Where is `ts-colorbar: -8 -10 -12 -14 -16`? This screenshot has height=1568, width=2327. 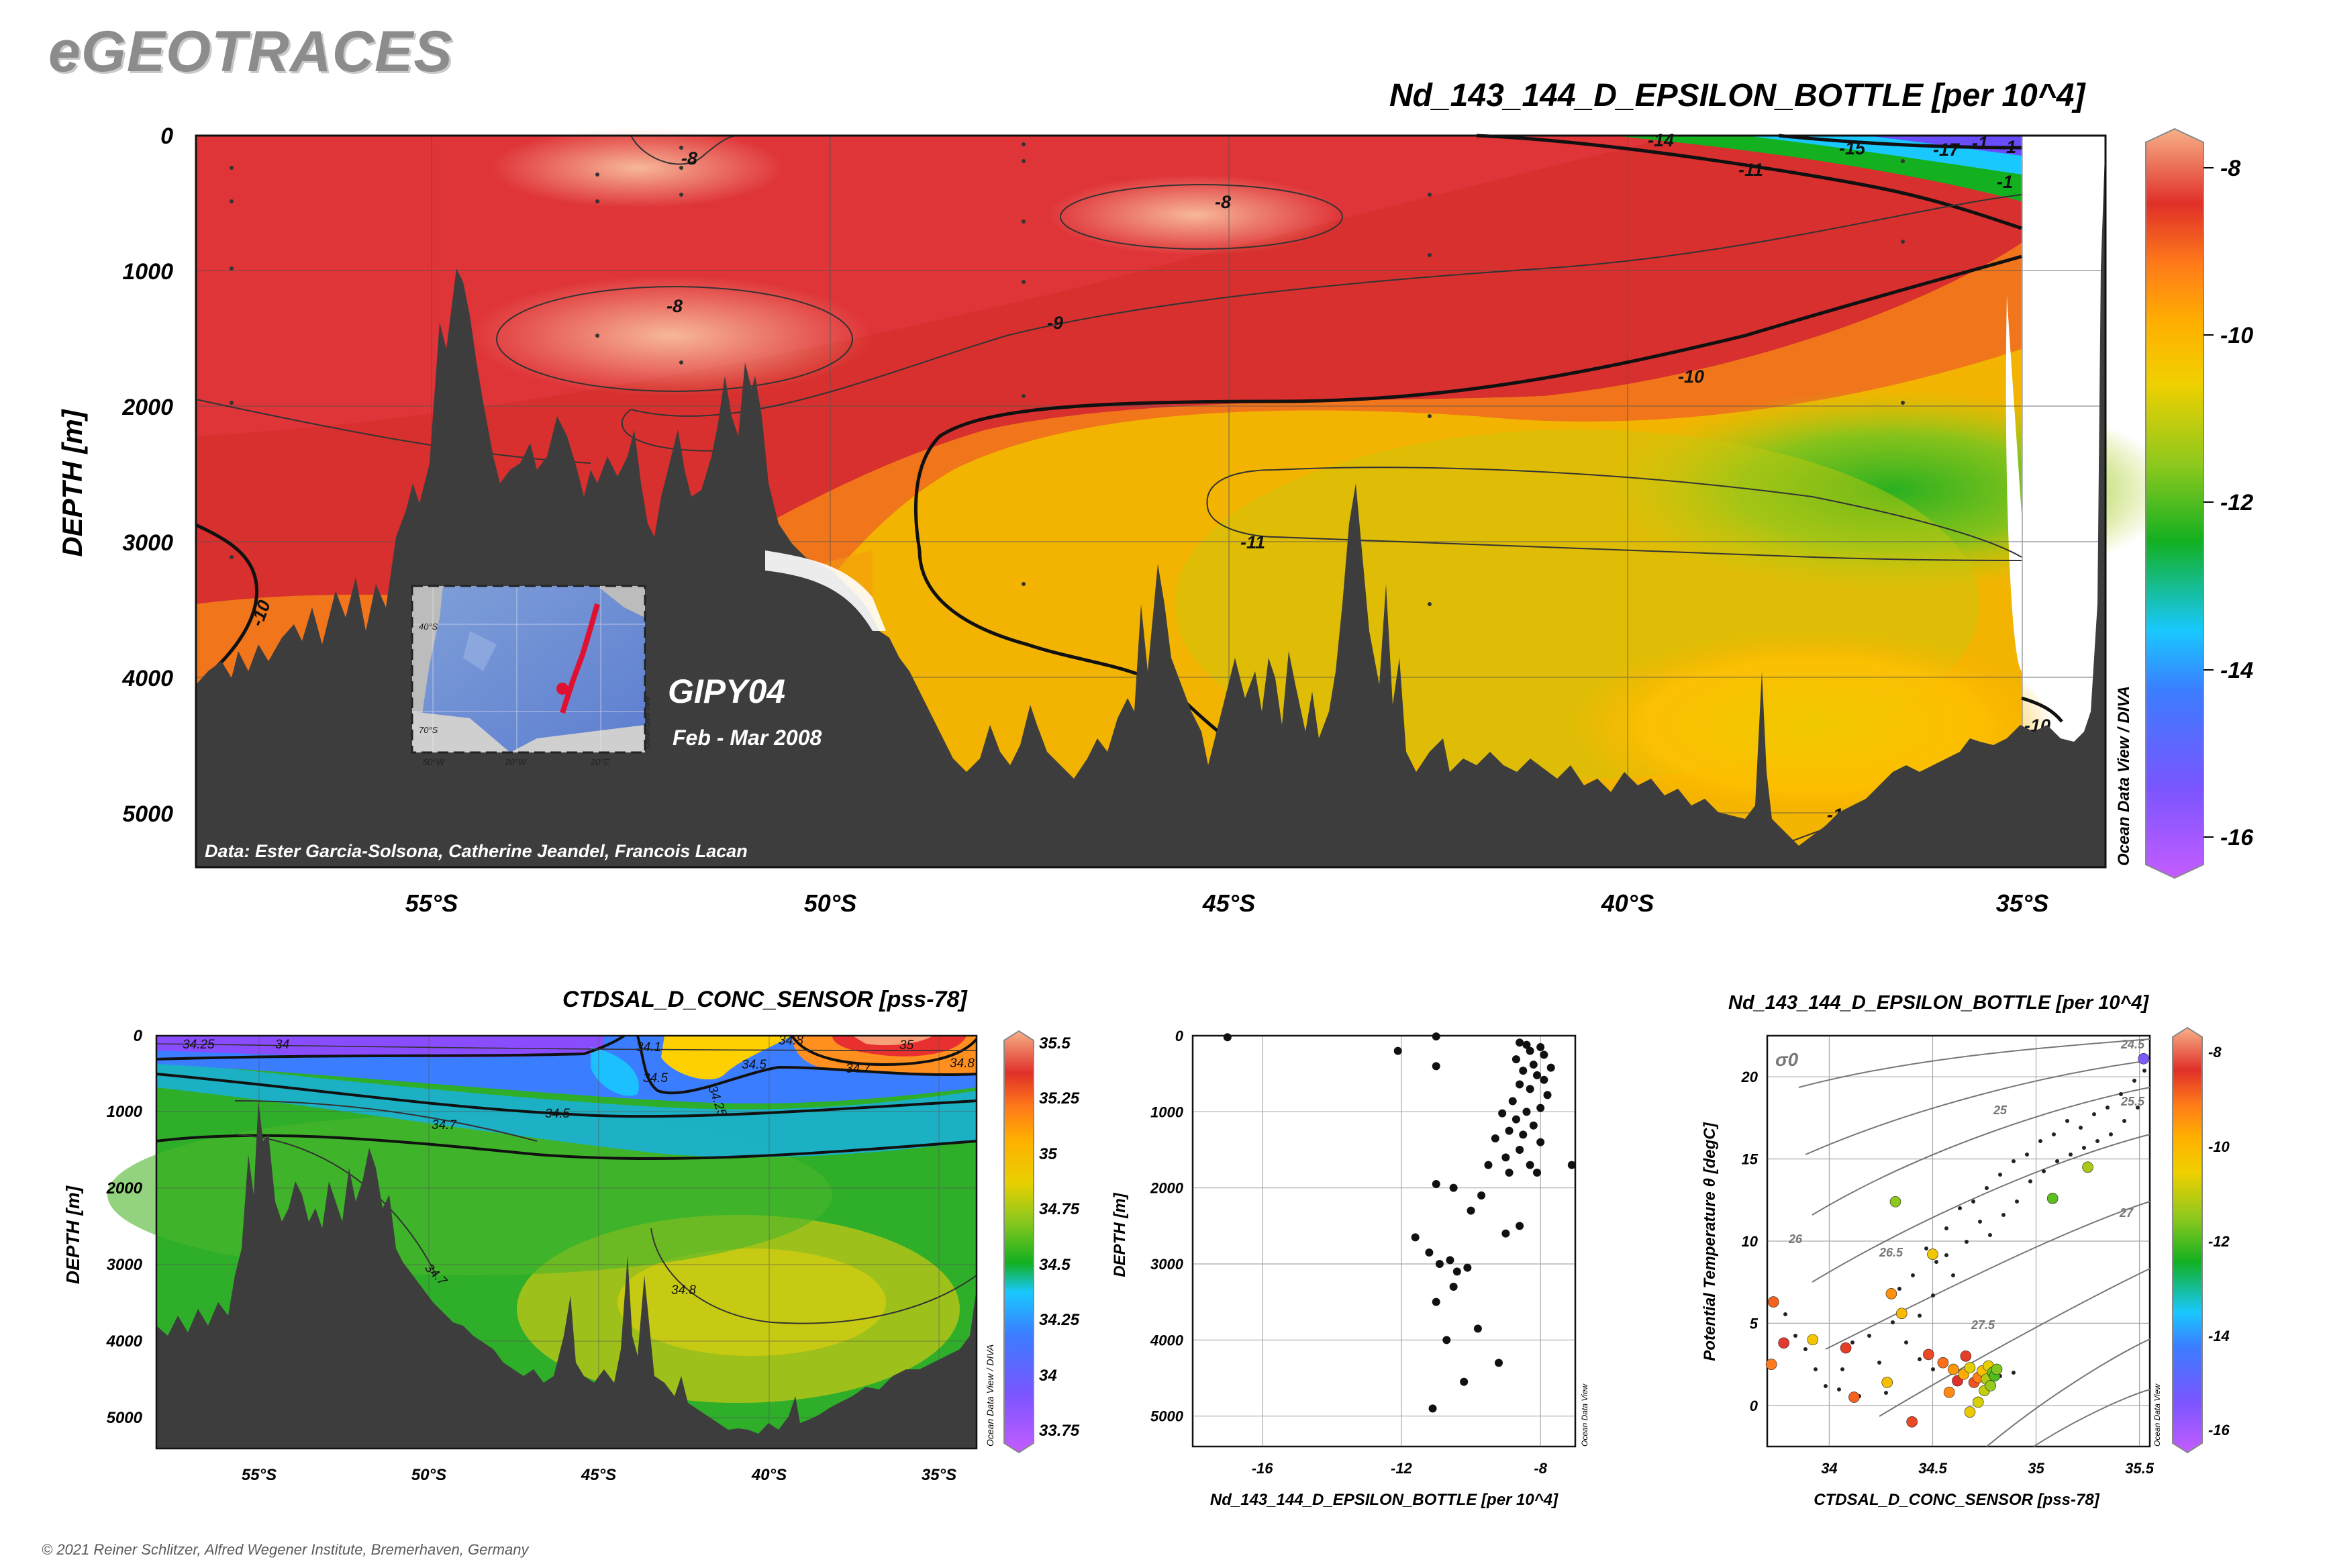
ts-colorbar: -8 -10 -12 -14 -16 is located at coordinates (2201, 1240).